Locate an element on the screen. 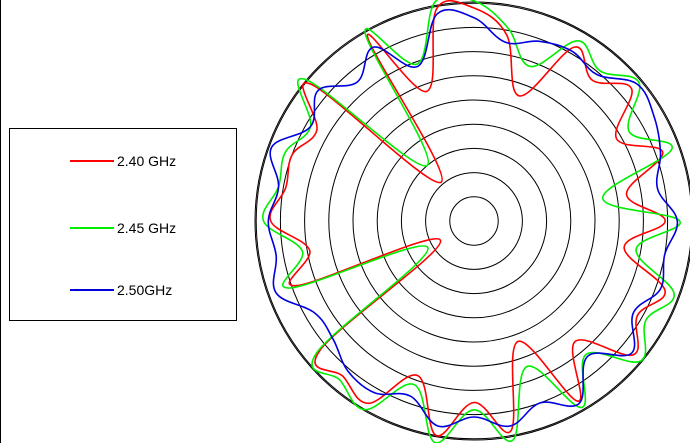 Image resolution: width=690 pixels, height=443 pixels. legend-entry-2.50-ghz: 2.50GHz is located at coordinates (121, 290).